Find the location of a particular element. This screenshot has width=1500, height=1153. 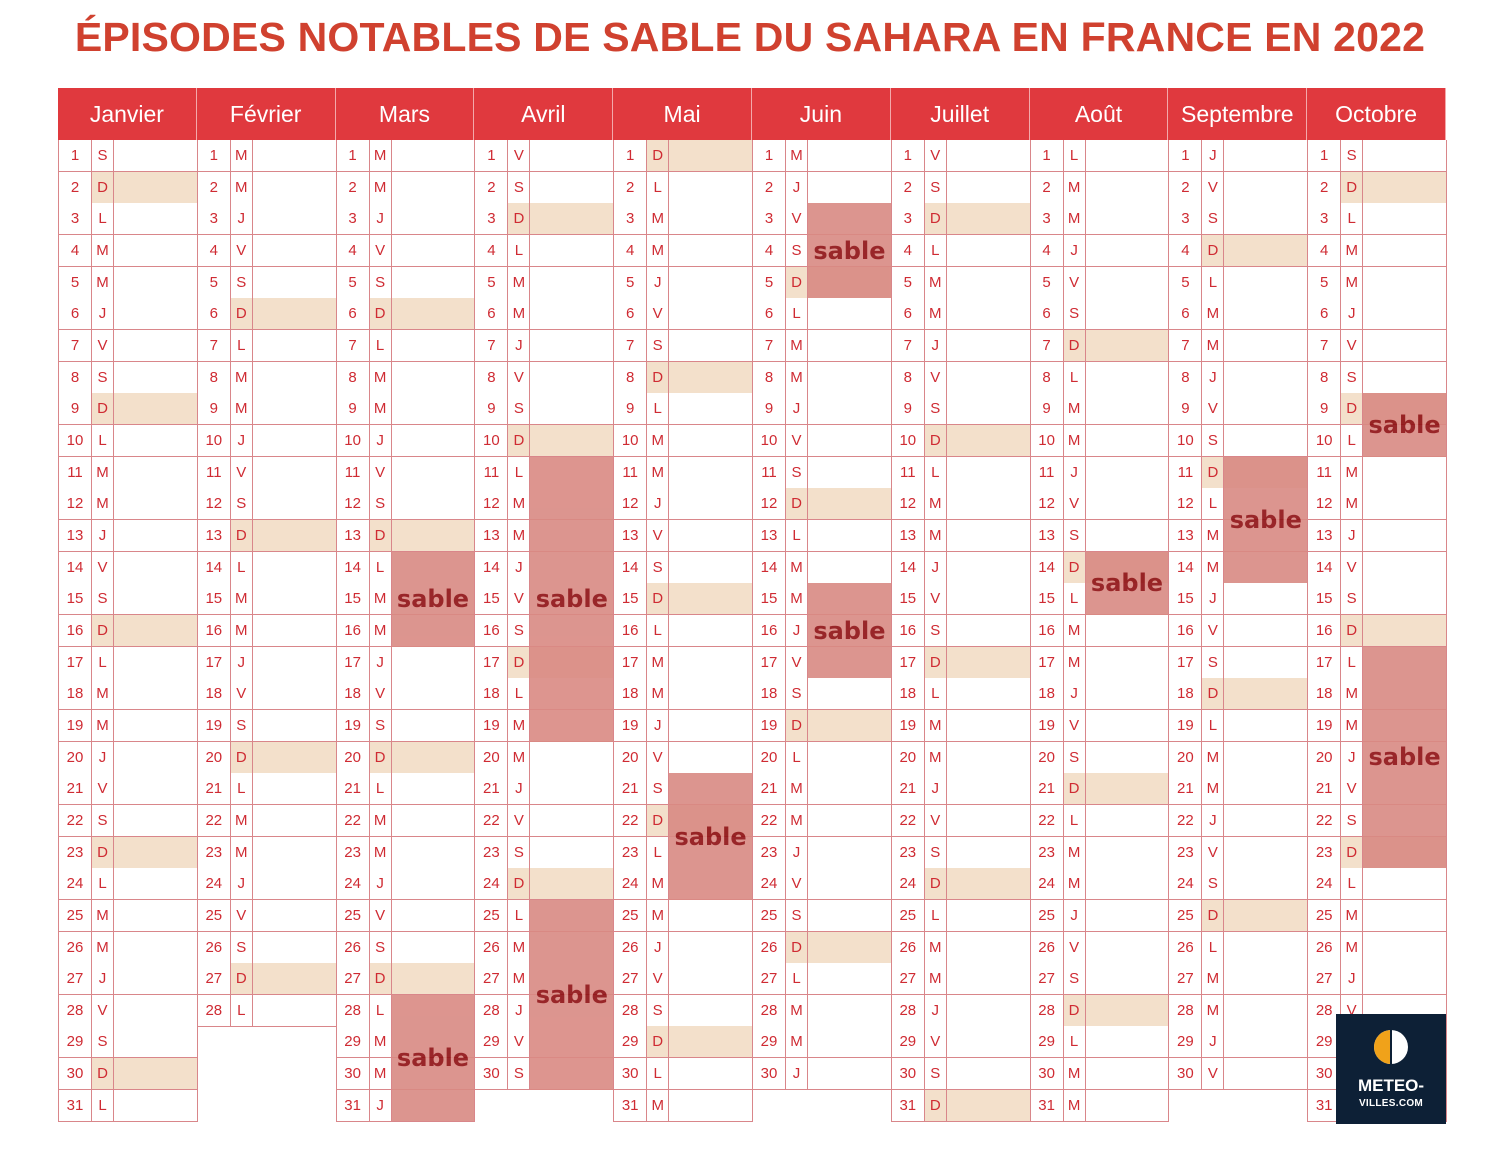

day-row: 23 J is located at coordinates (822, 852).